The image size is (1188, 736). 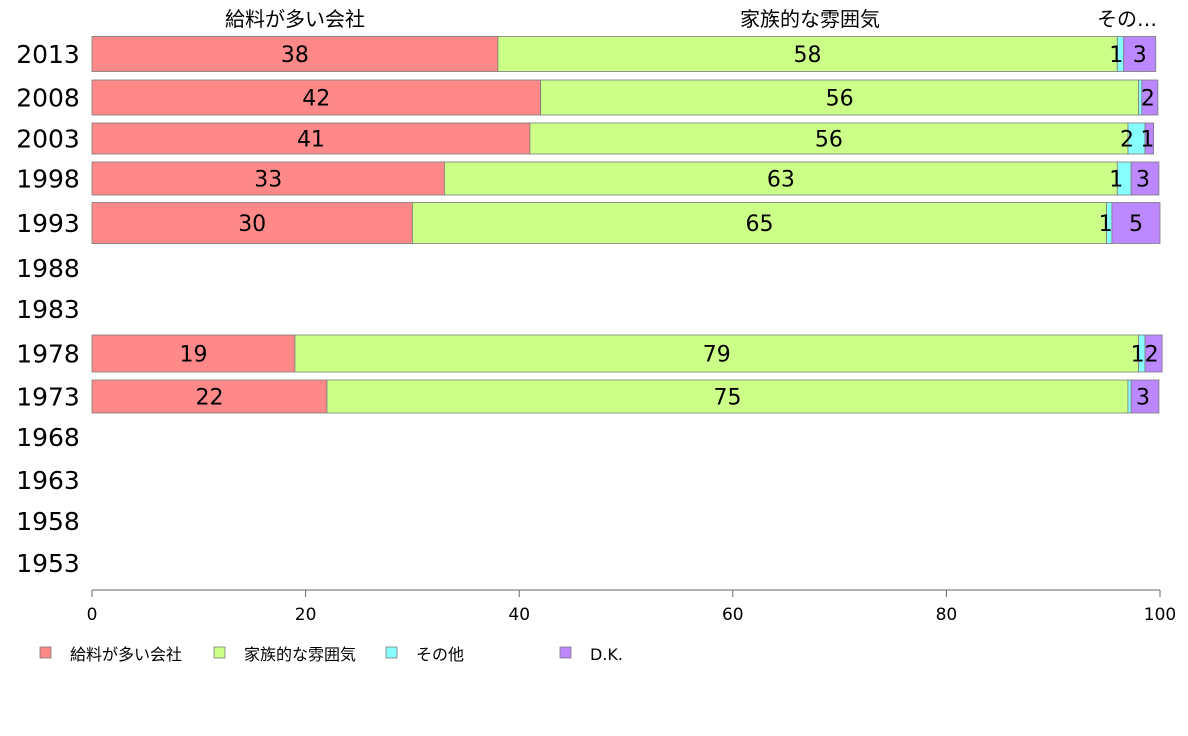 I want to click on year-label: 2003, so click(x=48, y=139).